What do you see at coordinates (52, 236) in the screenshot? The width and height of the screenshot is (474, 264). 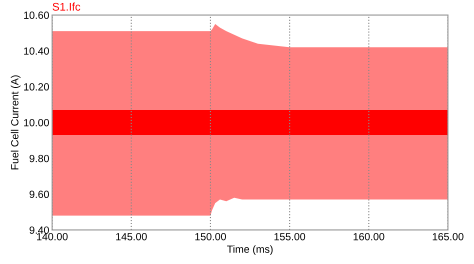 I see `x-tick-label: 140.00` at bounding box center [52, 236].